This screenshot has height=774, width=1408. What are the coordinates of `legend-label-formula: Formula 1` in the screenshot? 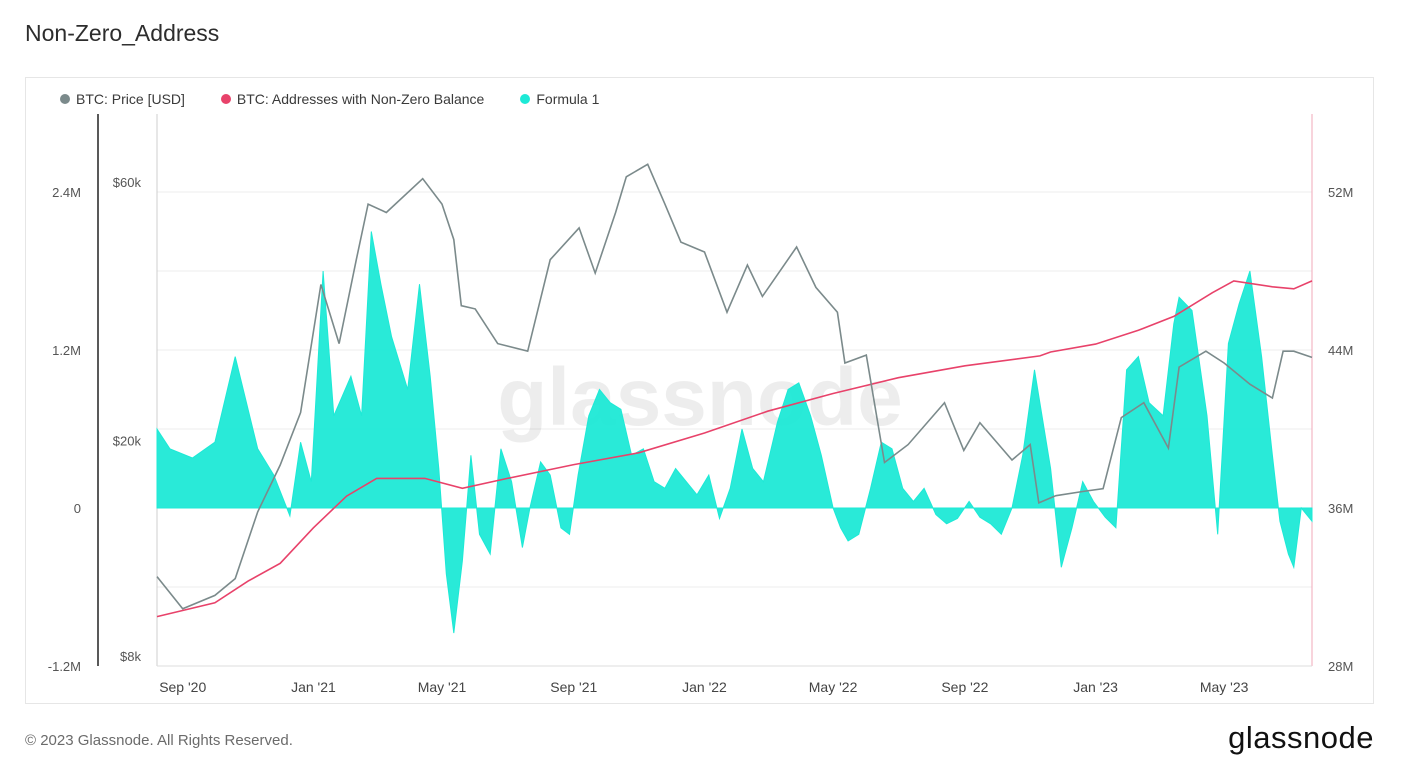 It's located at (568, 99).